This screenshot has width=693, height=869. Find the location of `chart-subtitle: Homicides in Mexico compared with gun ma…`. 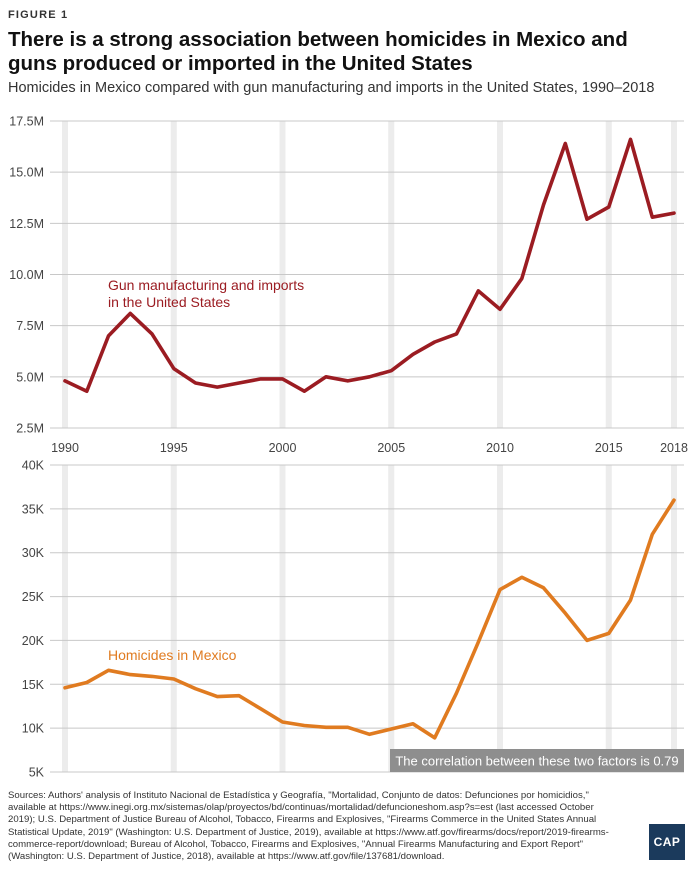

chart-subtitle: Homicides in Mexico compared with gun ma… is located at coordinates (331, 88).